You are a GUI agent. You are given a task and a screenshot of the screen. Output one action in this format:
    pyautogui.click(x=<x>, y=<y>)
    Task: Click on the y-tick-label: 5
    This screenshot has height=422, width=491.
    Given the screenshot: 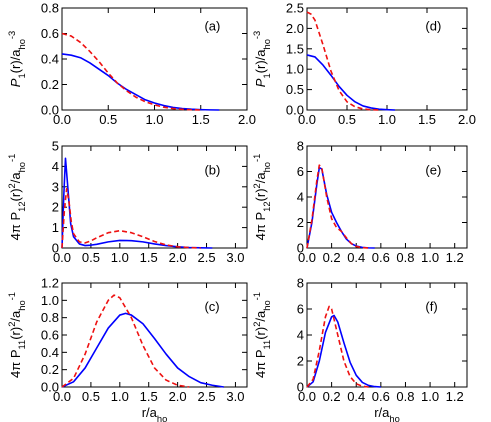 What is the action you would take?
    pyautogui.click(x=55, y=146)
    